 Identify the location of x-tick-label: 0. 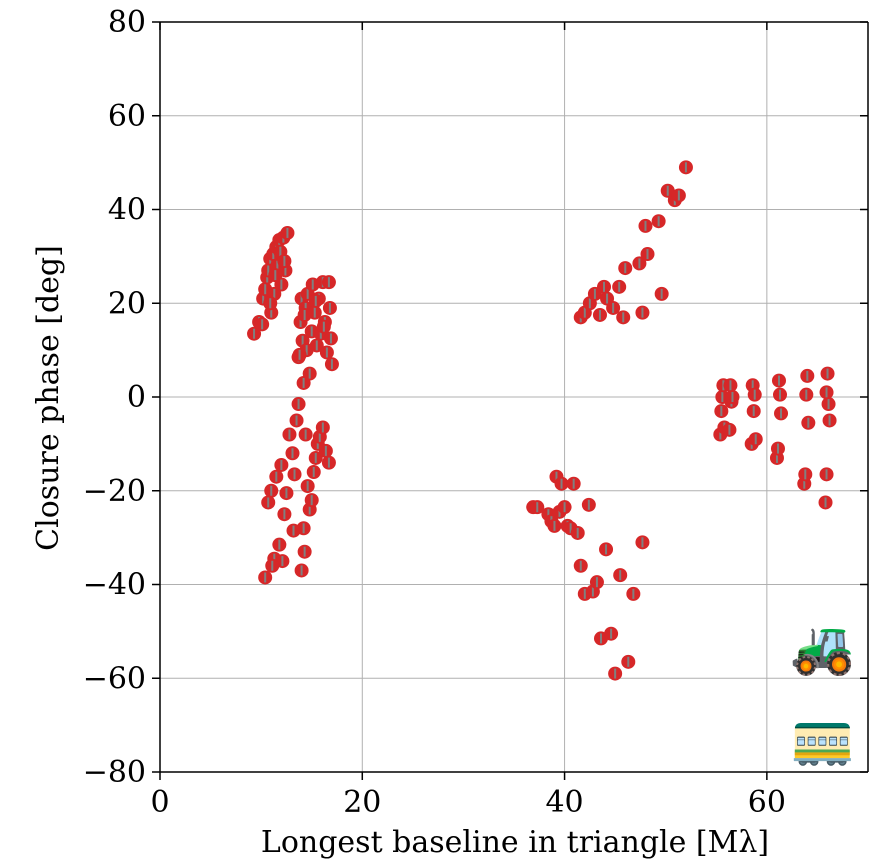
(159, 802).